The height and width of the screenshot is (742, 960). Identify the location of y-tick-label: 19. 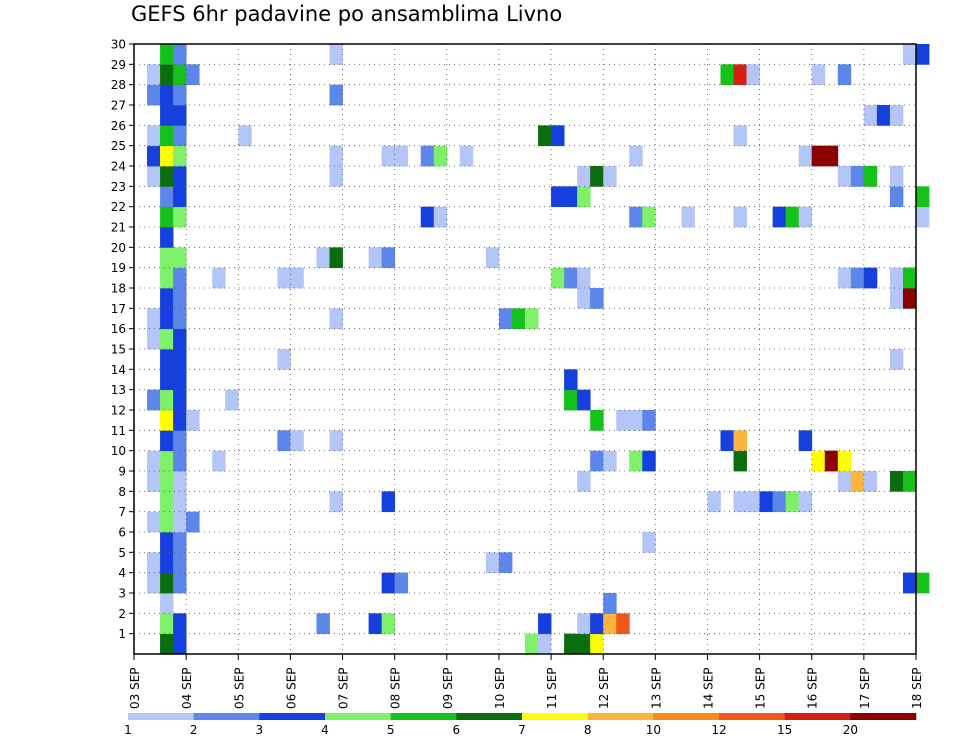
(118, 268).